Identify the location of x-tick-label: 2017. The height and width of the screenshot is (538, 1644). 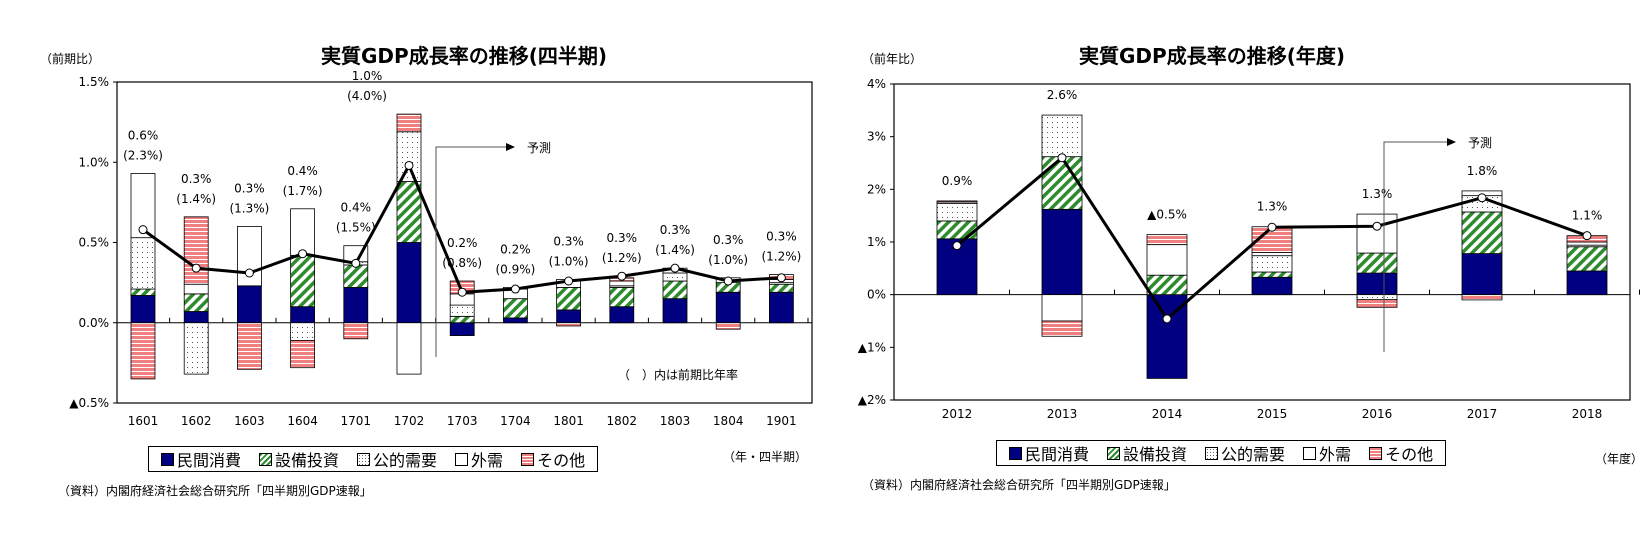
(1482, 414).